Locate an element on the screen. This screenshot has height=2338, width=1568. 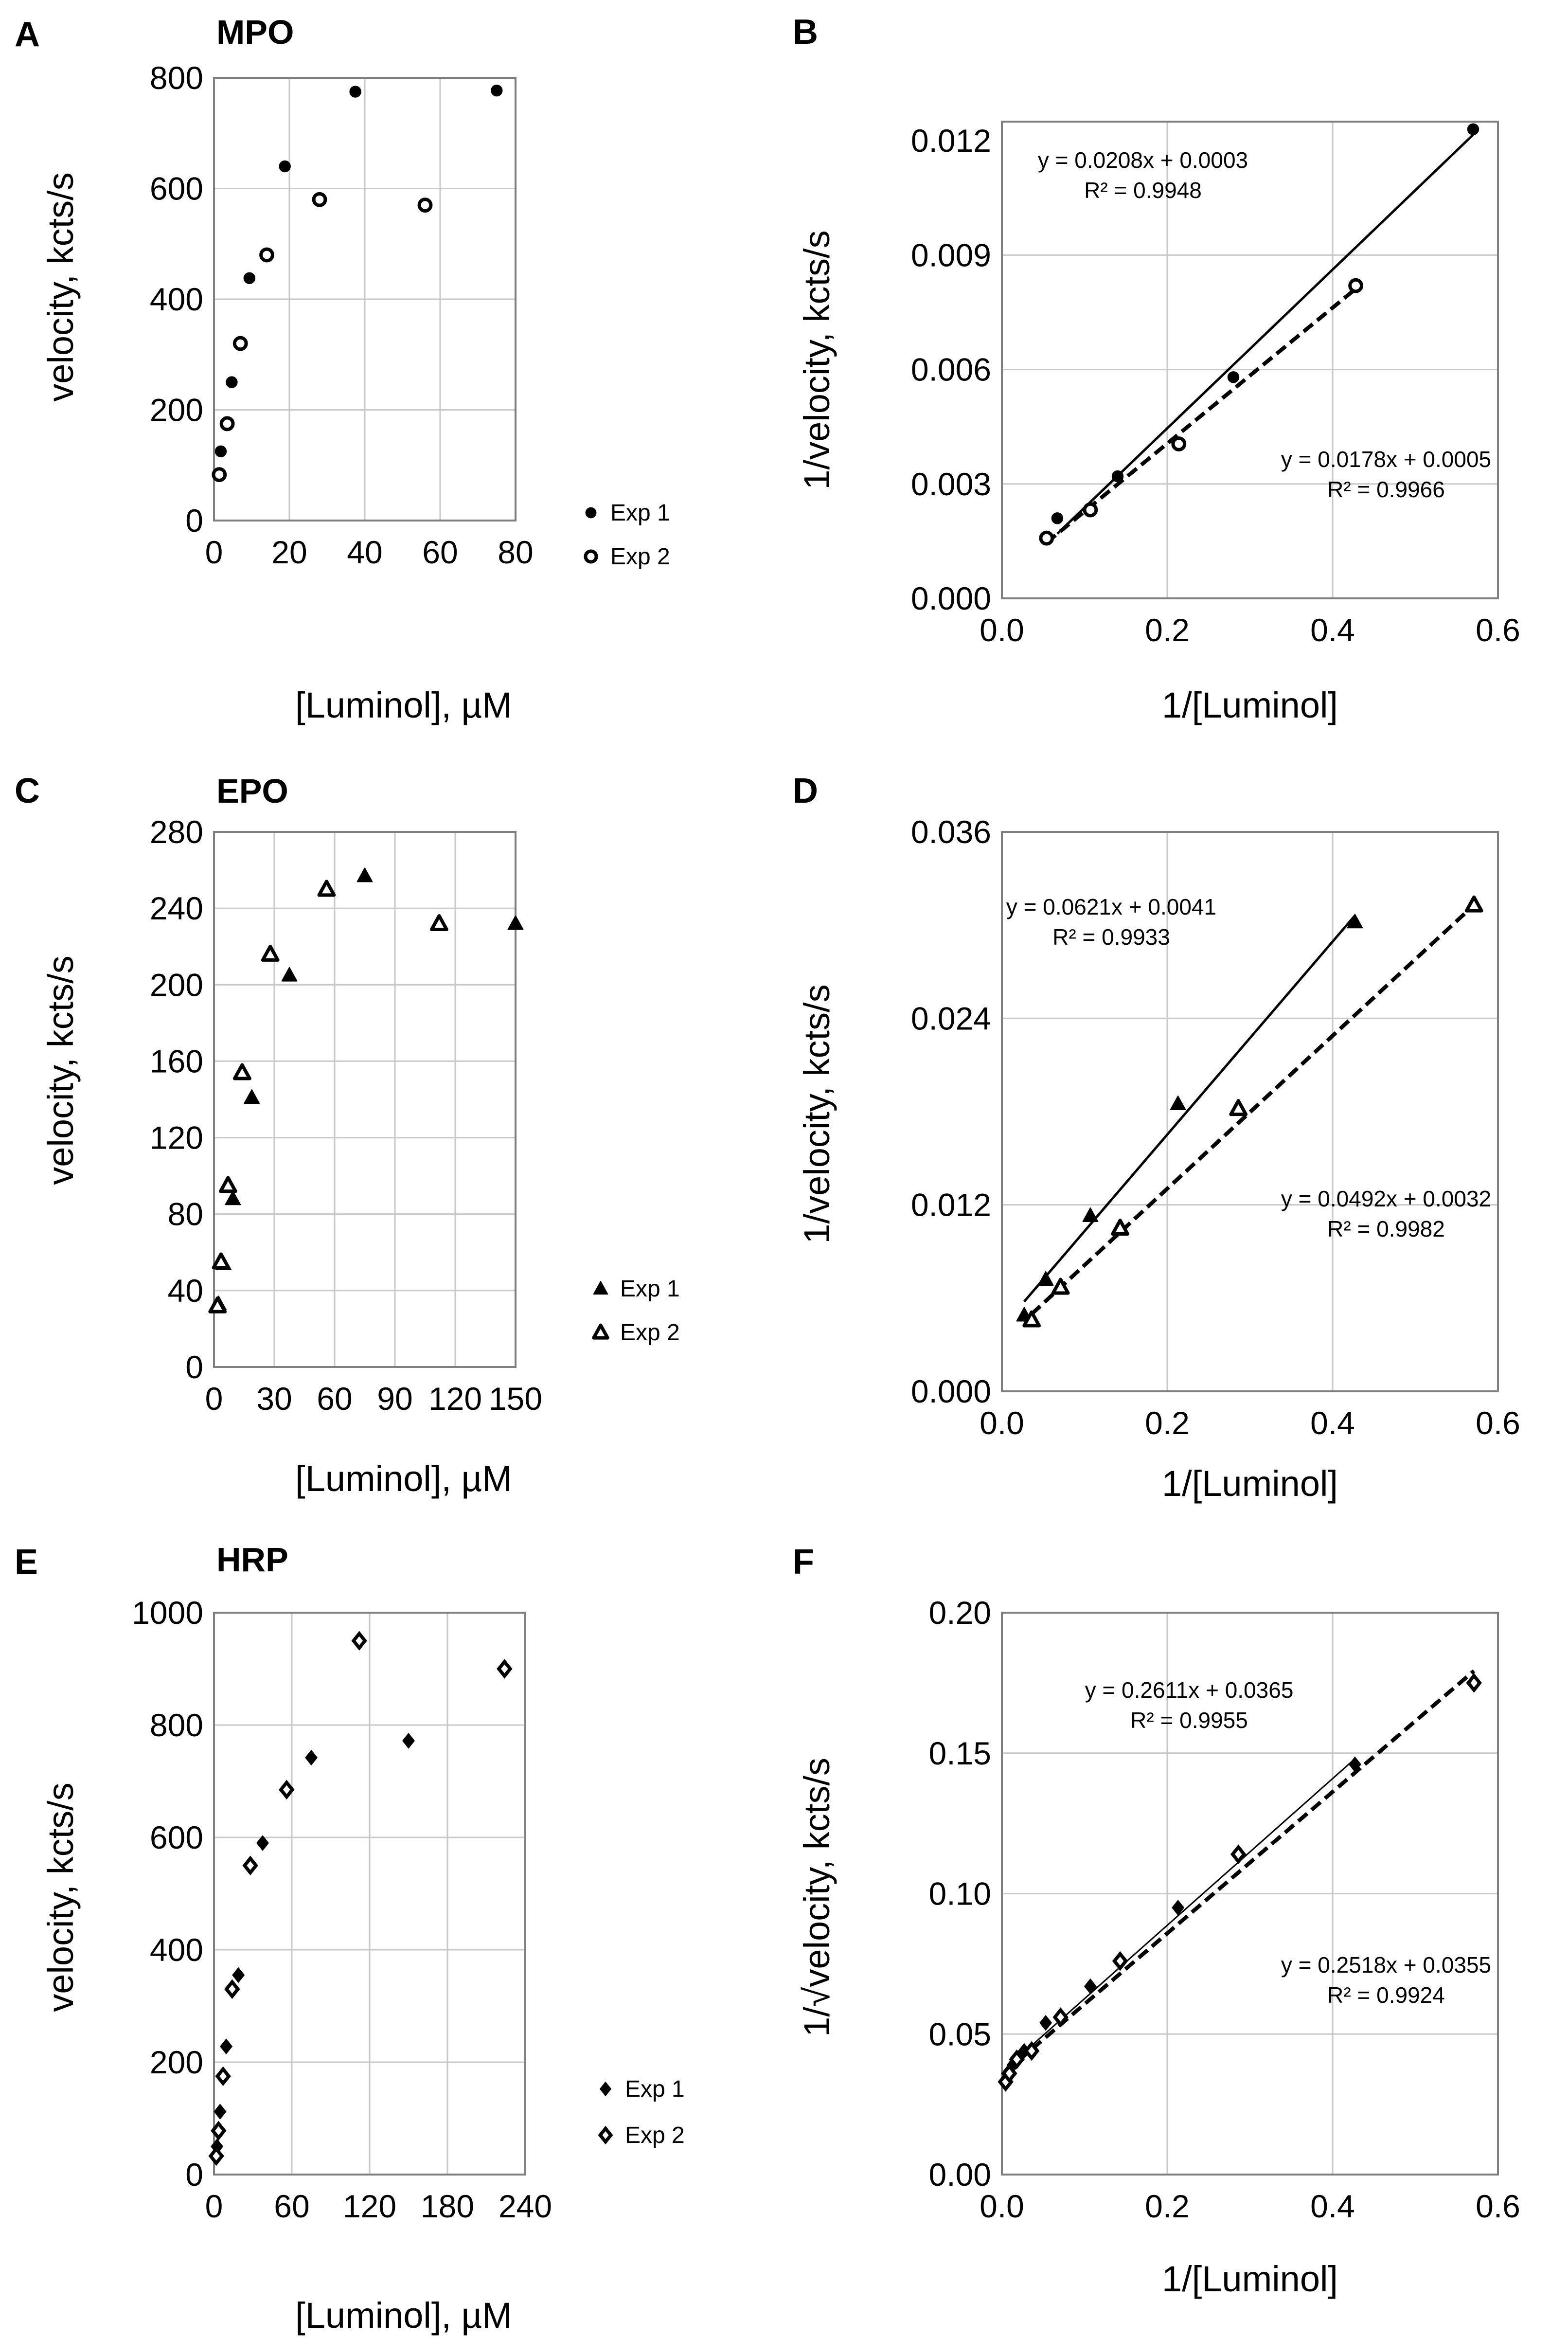
y-tick-label: 0.003 is located at coordinates (951, 484).